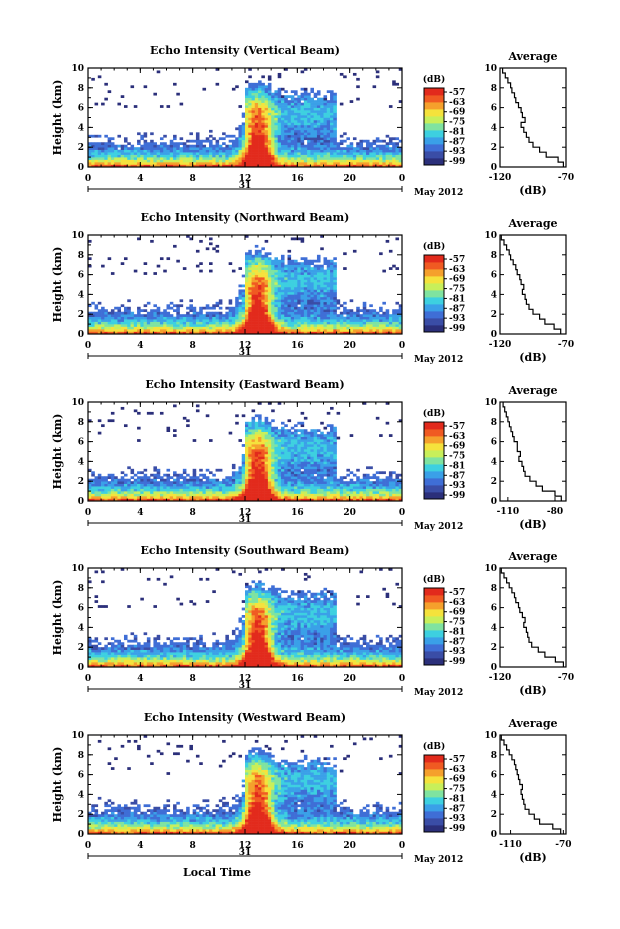 This screenshot has height=929, width=620. Describe the element at coordinates (434, 148) in the screenshot. I see `colorbar-swatch` at that location.